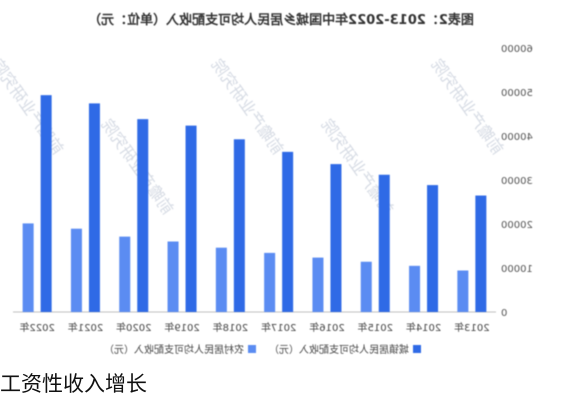 The width and height of the screenshot is (561, 400). I want to click on y-tick-label-2: 20000, so click(517, 225).